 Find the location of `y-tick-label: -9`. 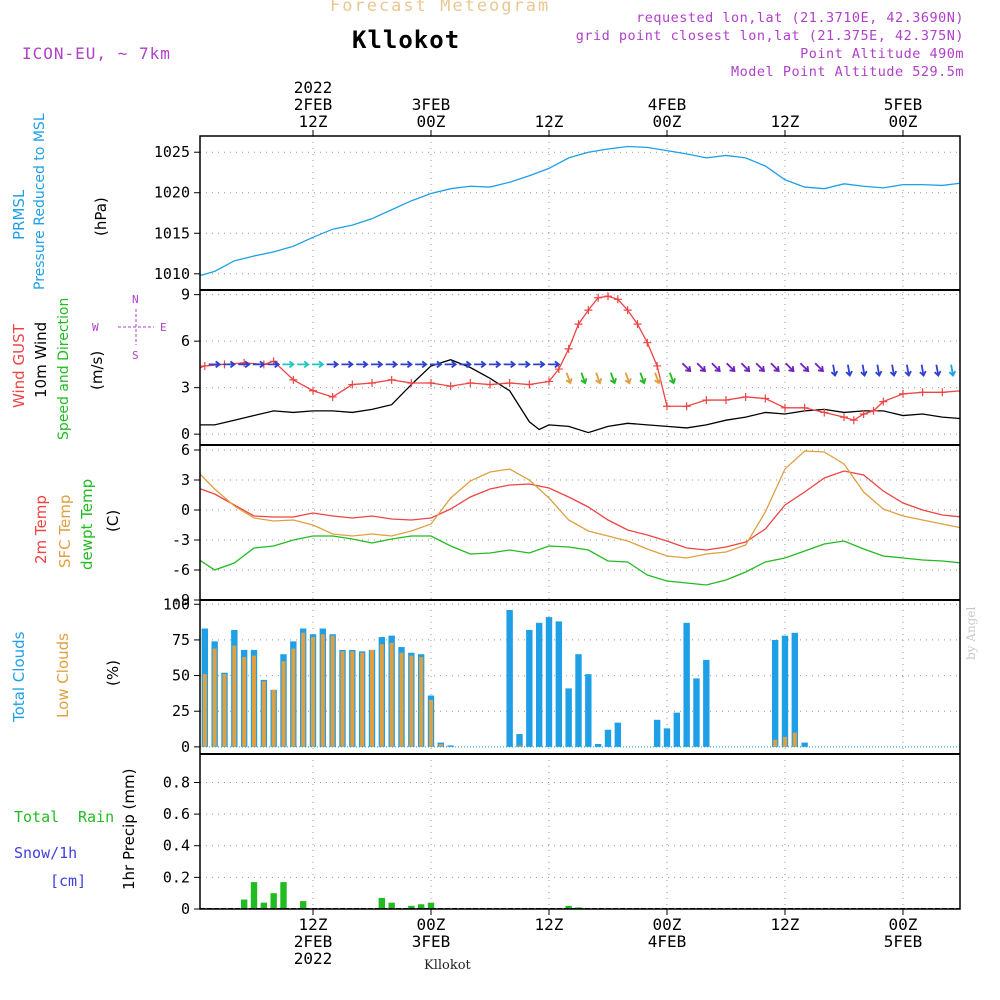

y-tick-label: -9 is located at coordinates (181, 600).